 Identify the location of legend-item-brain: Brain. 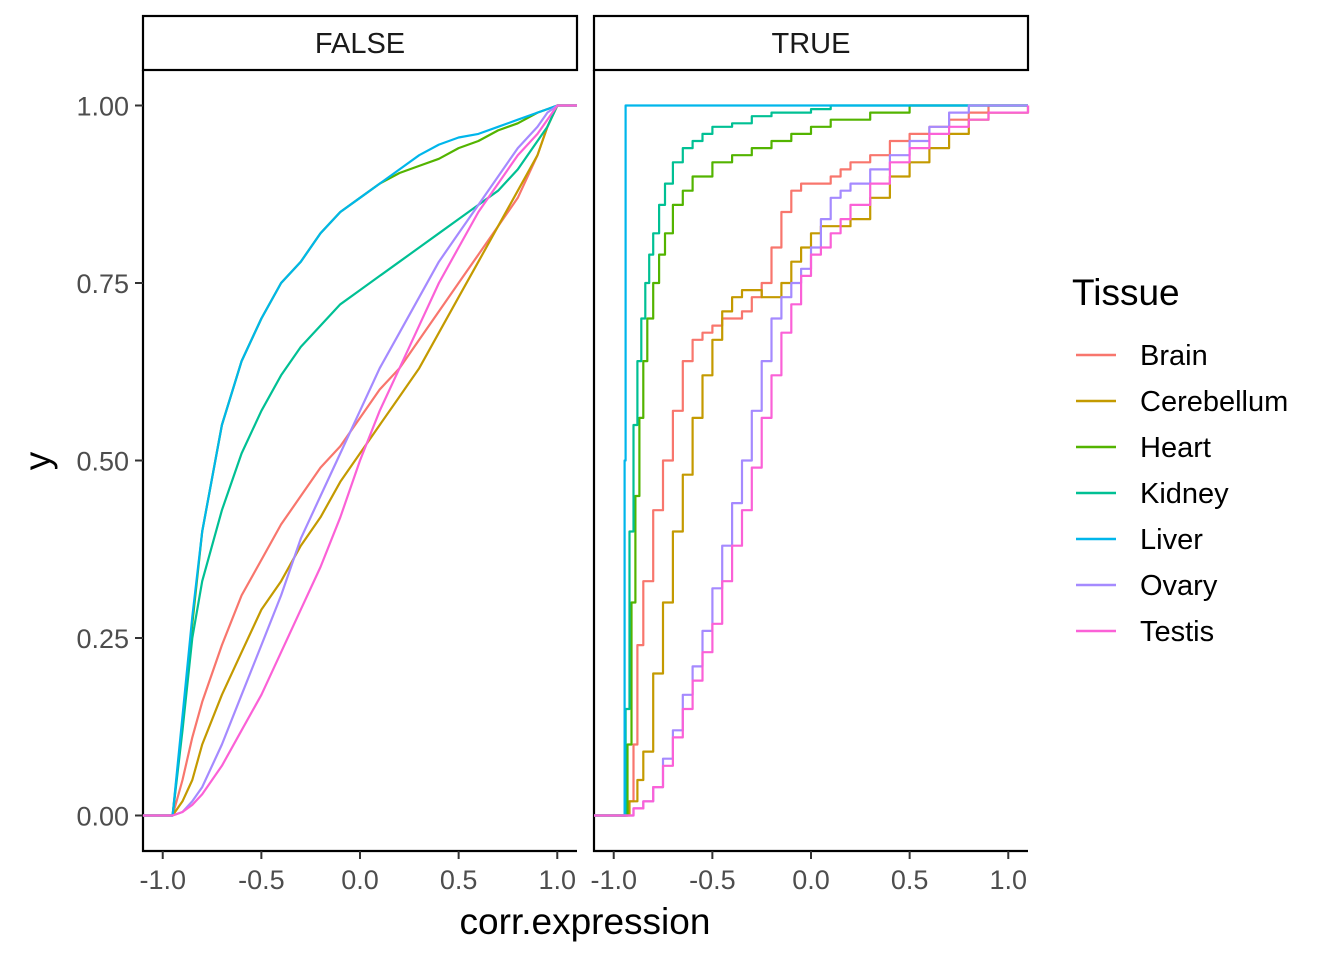
(1142, 356).